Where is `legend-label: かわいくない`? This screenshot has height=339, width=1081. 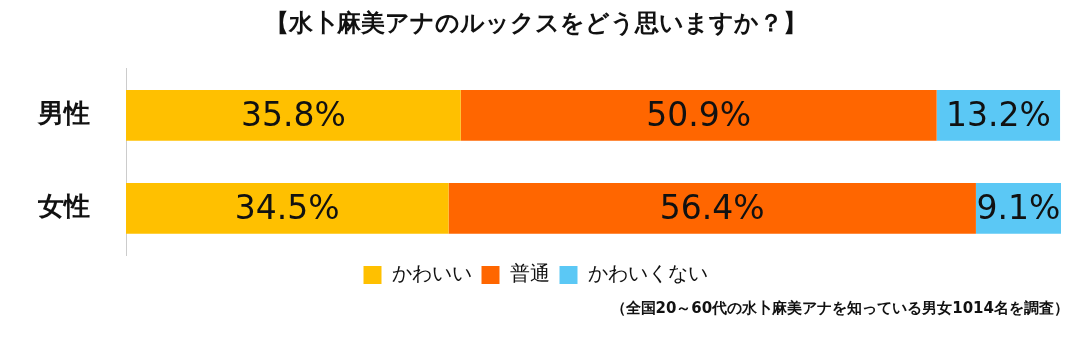 legend-label: かわいくない is located at coordinates (647, 273).